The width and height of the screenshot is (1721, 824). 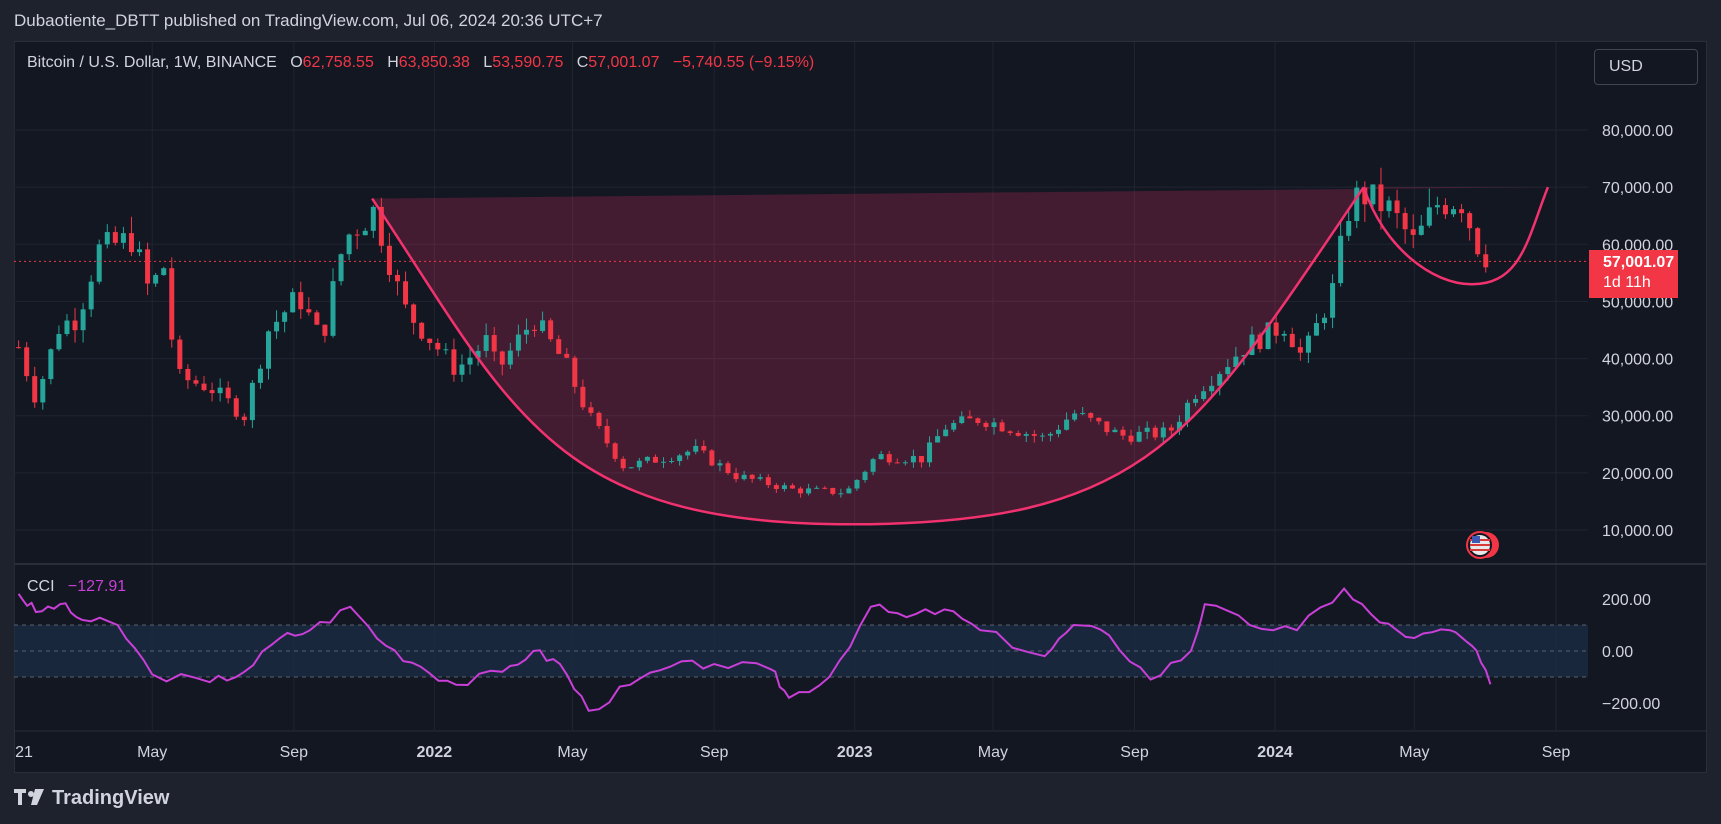 I want to click on y-tick-label: 50,000.00, so click(x=1637, y=302).